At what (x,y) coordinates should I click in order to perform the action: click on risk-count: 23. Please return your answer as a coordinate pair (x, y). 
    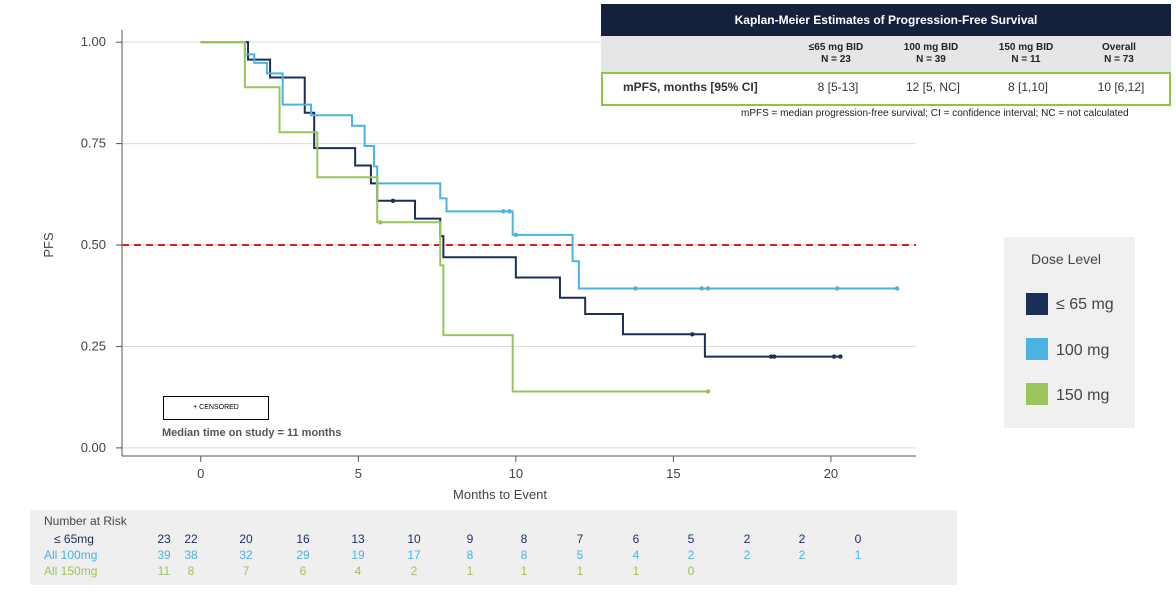
    Looking at the image, I should click on (164, 539).